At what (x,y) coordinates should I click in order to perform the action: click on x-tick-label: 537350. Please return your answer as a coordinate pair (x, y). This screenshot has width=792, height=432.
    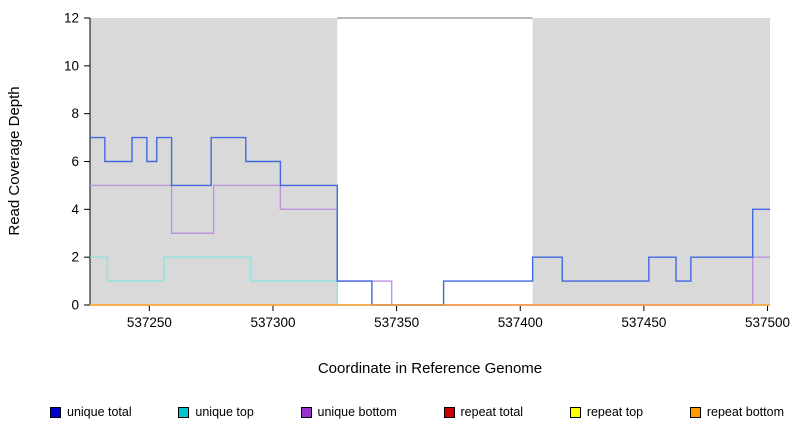
    Looking at the image, I should click on (396, 322).